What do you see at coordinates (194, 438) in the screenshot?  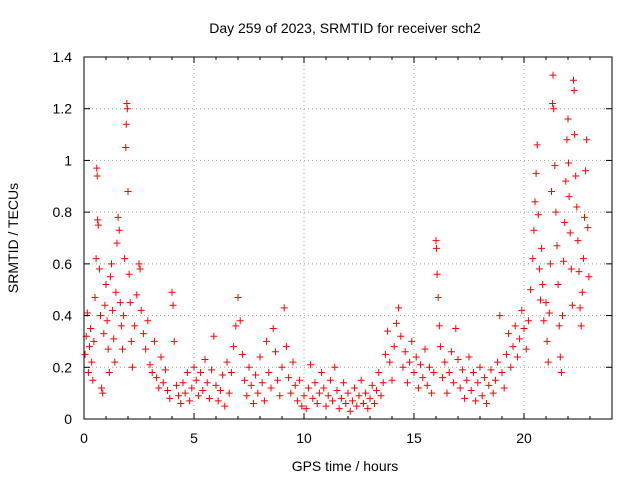 I see `x-tick-label: 5` at bounding box center [194, 438].